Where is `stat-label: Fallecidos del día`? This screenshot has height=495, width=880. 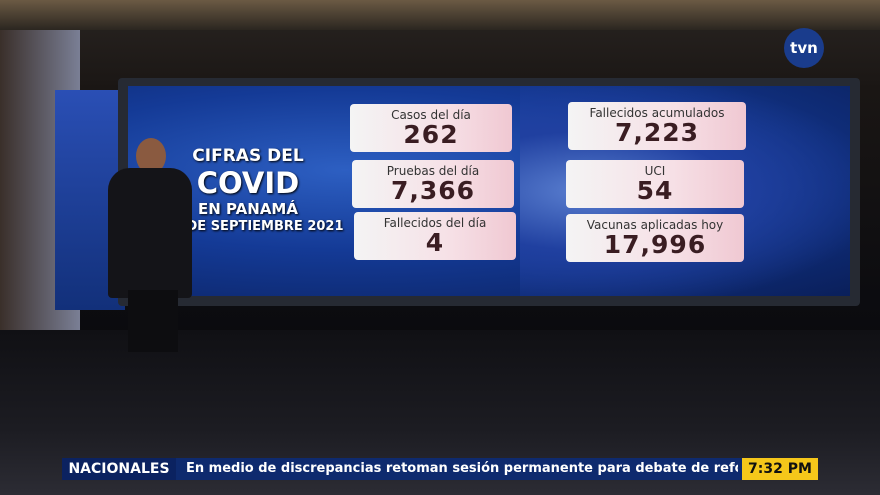
stat-label: Fallecidos del día is located at coordinates (435, 223).